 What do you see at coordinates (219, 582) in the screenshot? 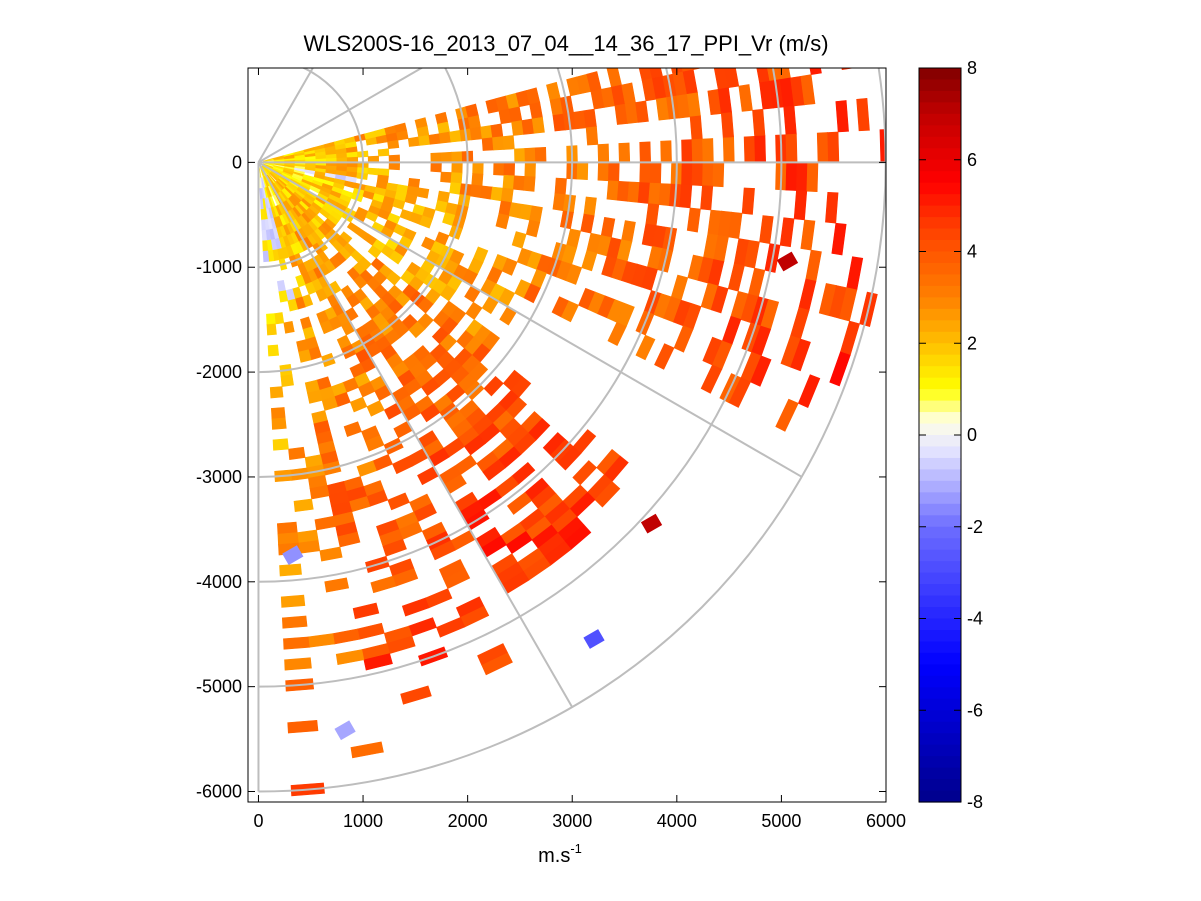
I see `y-tick-label: -4000` at bounding box center [219, 582].